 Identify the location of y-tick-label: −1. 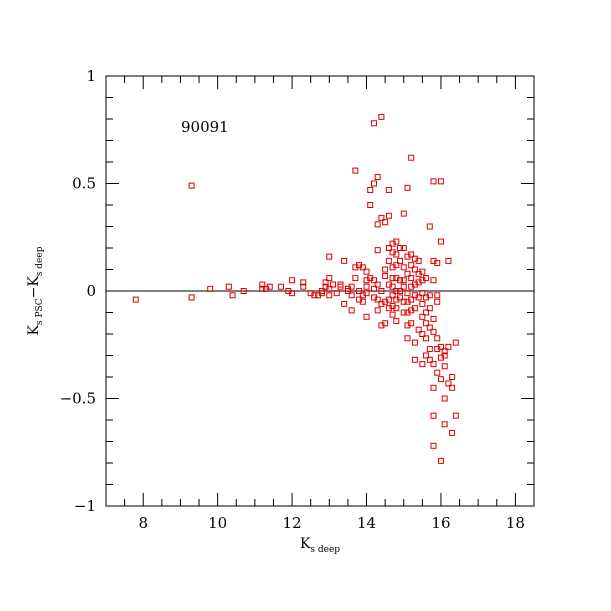
(85, 506).